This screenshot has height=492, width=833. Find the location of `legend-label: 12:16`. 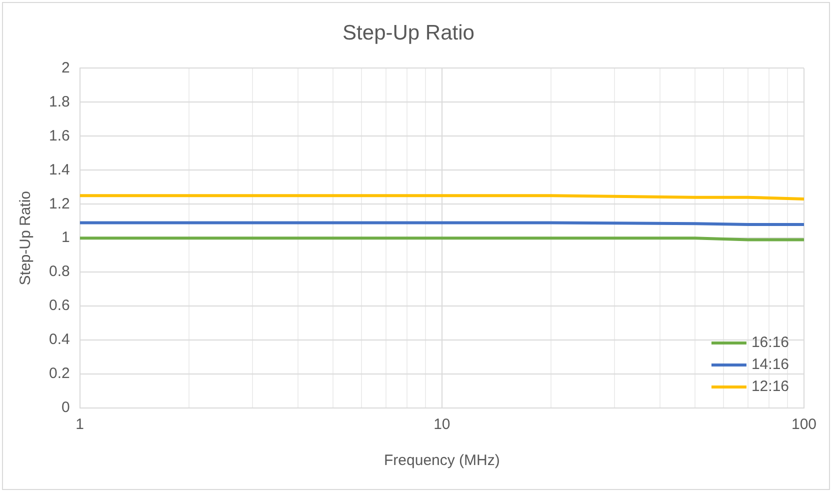

legend-label: 12:16 is located at coordinates (770, 387).